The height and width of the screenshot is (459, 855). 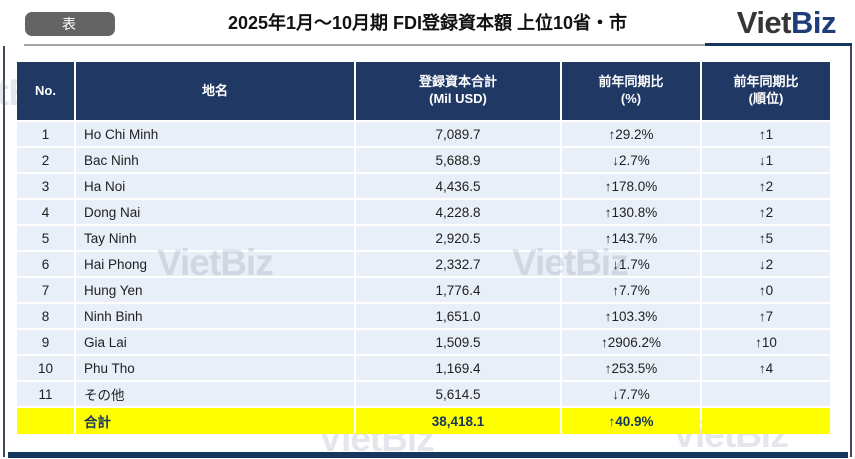 I want to click on row-rank-cell: ↑0, so click(x=766, y=290).